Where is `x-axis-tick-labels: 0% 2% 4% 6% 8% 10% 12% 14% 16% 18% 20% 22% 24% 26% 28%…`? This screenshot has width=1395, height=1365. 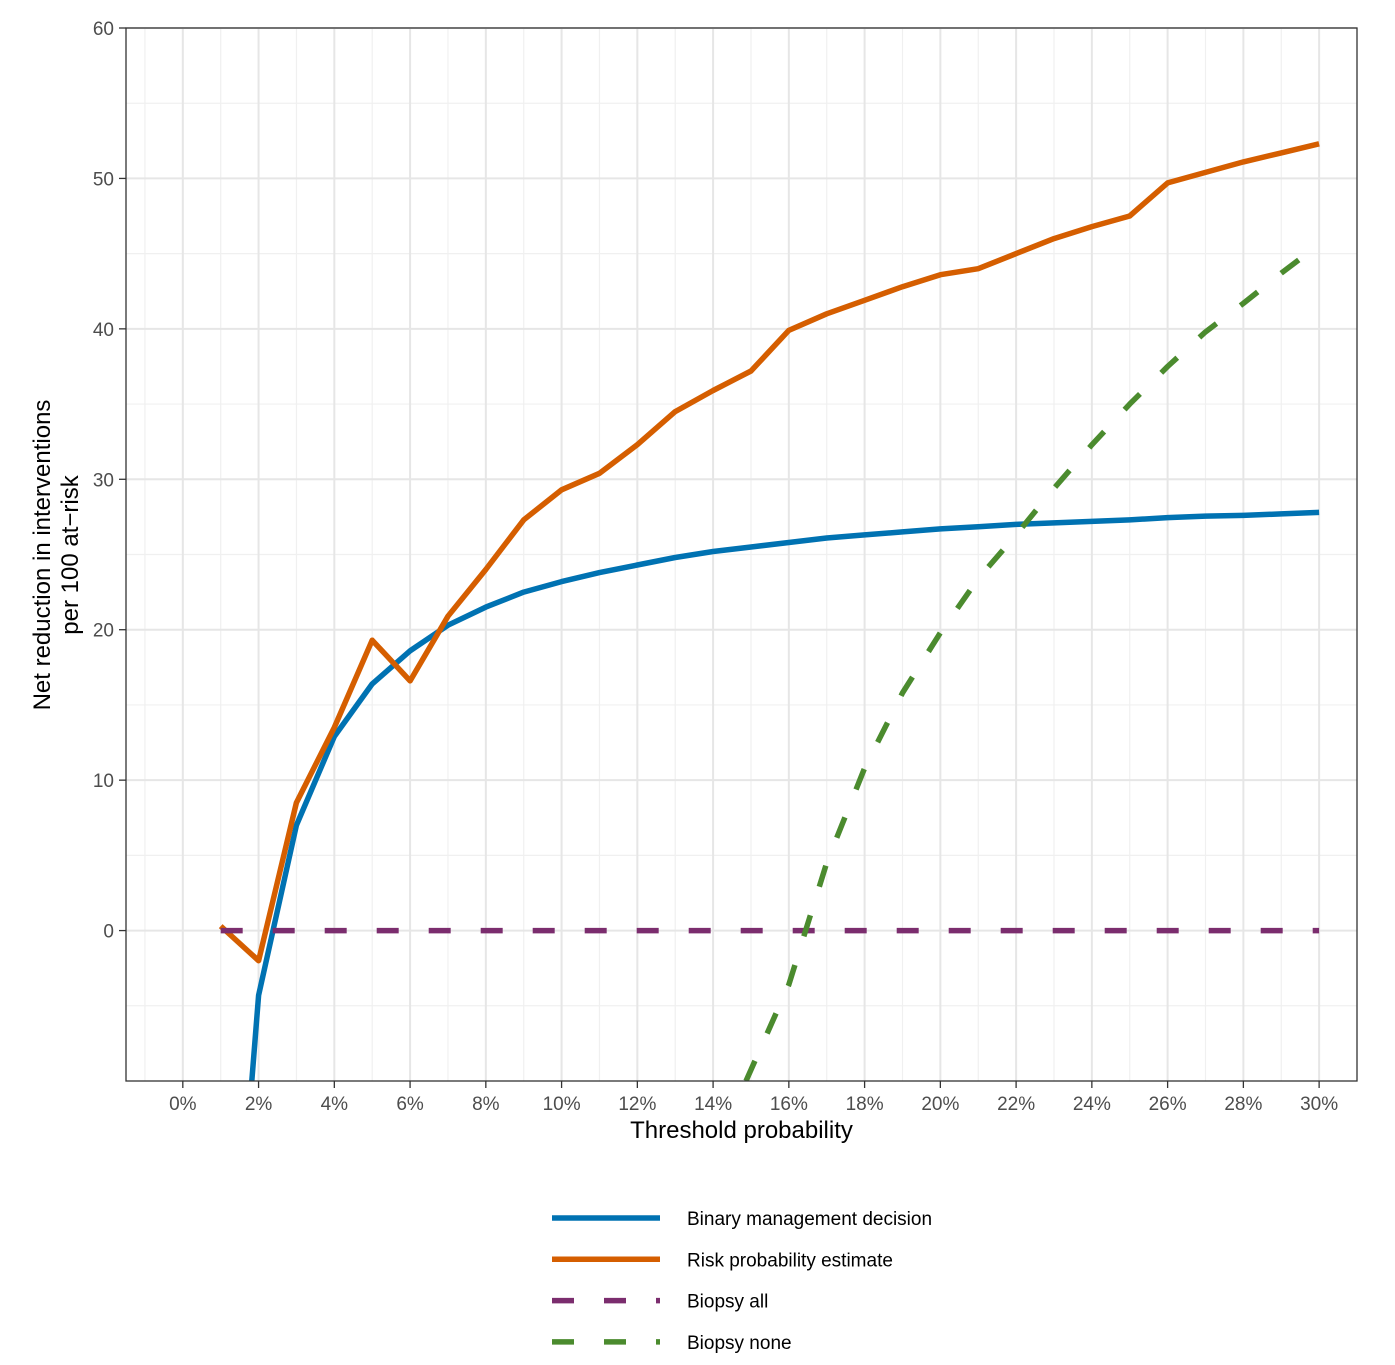 x-axis-tick-labels: 0% 2% 4% 6% 8% 10% 12% 14% 16% 18% 20% 22% 24% 26% 28%… is located at coordinates (753, 1104).